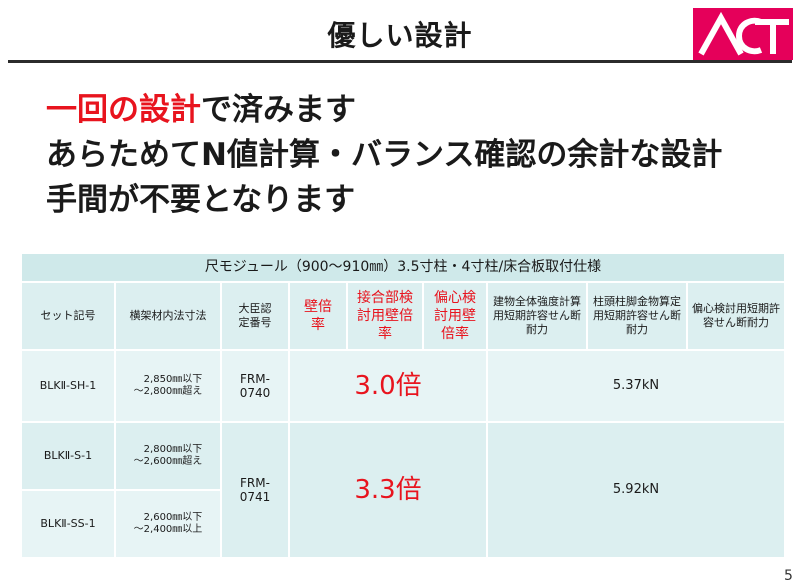  I want to click on headline-highlight: 一回の設計, so click(123, 110).